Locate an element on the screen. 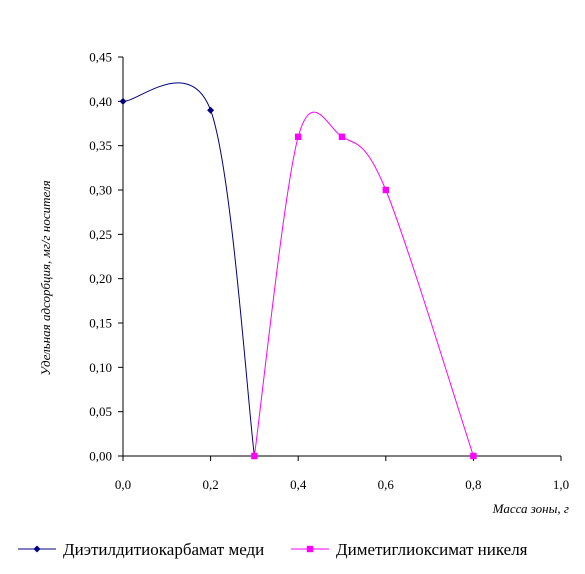  x-tick-label: 0,8 is located at coordinates (473, 484).